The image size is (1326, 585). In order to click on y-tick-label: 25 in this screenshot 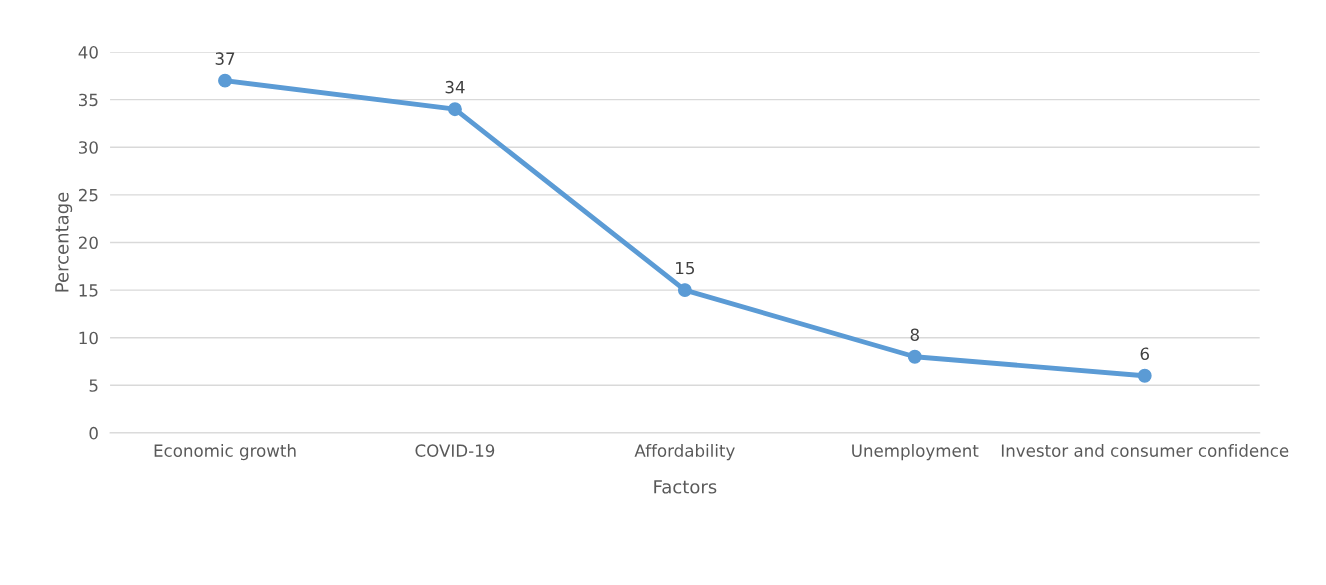, I will do `click(88, 195)`.